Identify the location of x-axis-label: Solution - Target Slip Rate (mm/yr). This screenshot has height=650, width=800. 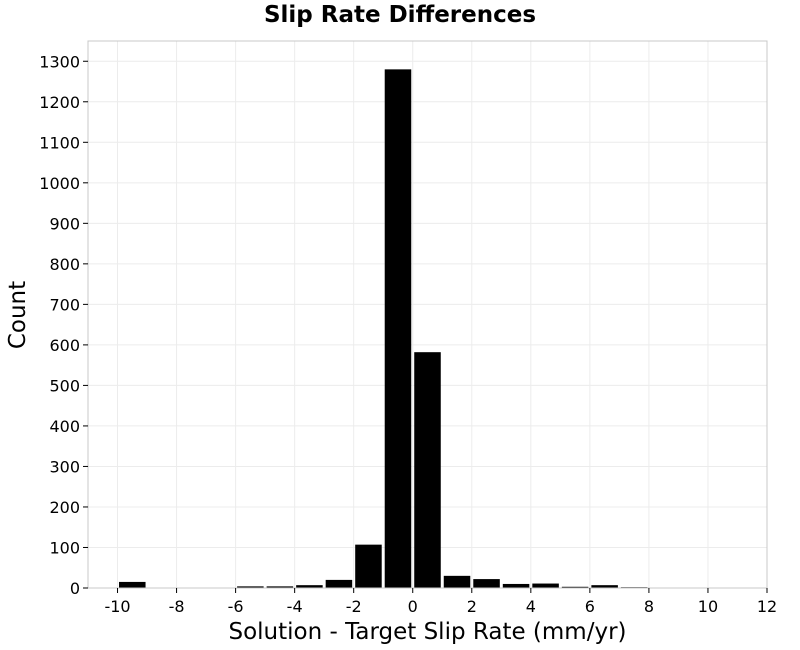
(427, 632).